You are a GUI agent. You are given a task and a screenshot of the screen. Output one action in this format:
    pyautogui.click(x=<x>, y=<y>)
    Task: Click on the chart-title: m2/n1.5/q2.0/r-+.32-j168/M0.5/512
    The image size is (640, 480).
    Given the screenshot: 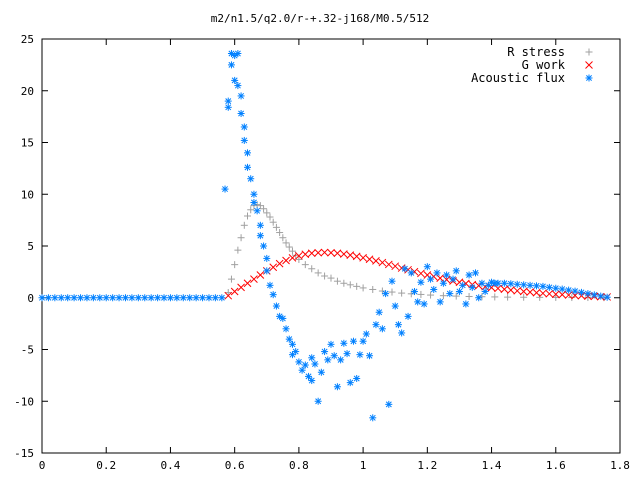 What is the action you would take?
    pyautogui.click(x=320, y=18)
    